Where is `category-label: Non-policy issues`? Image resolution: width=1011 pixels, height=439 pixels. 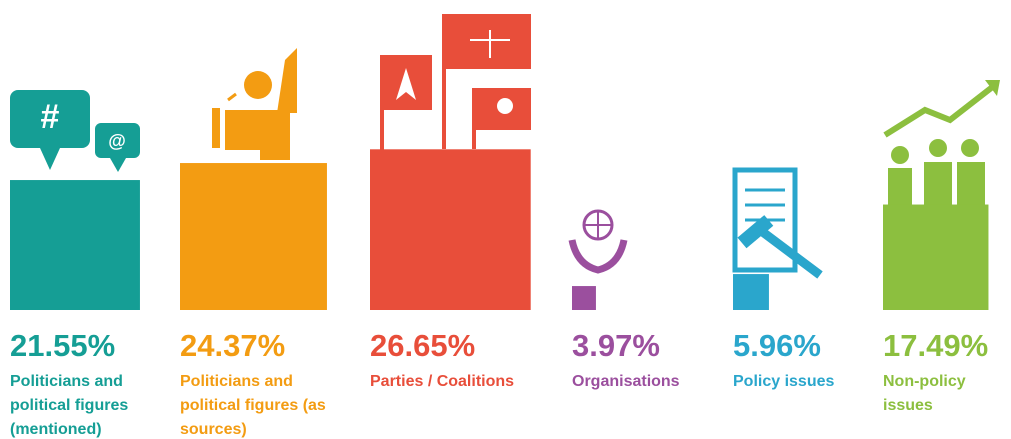
category-label: Non-policy issues is located at coordinates (924, 393).